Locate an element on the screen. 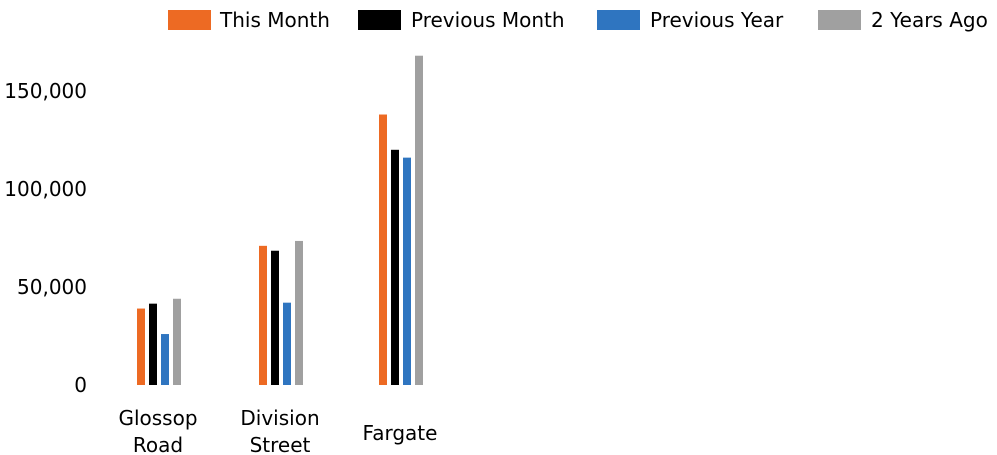 The width and height of the screenshot is (997, 455). legend-label: This Month is located at coordinates (274, 20).